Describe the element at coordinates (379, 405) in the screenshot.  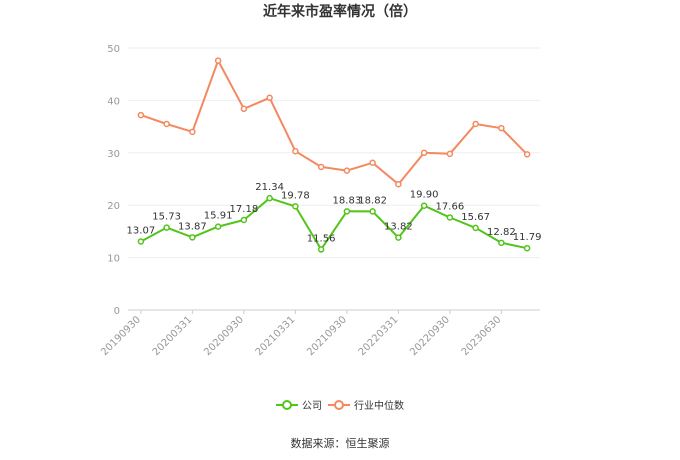
I see `legend-label: 行业中位数` at that location.